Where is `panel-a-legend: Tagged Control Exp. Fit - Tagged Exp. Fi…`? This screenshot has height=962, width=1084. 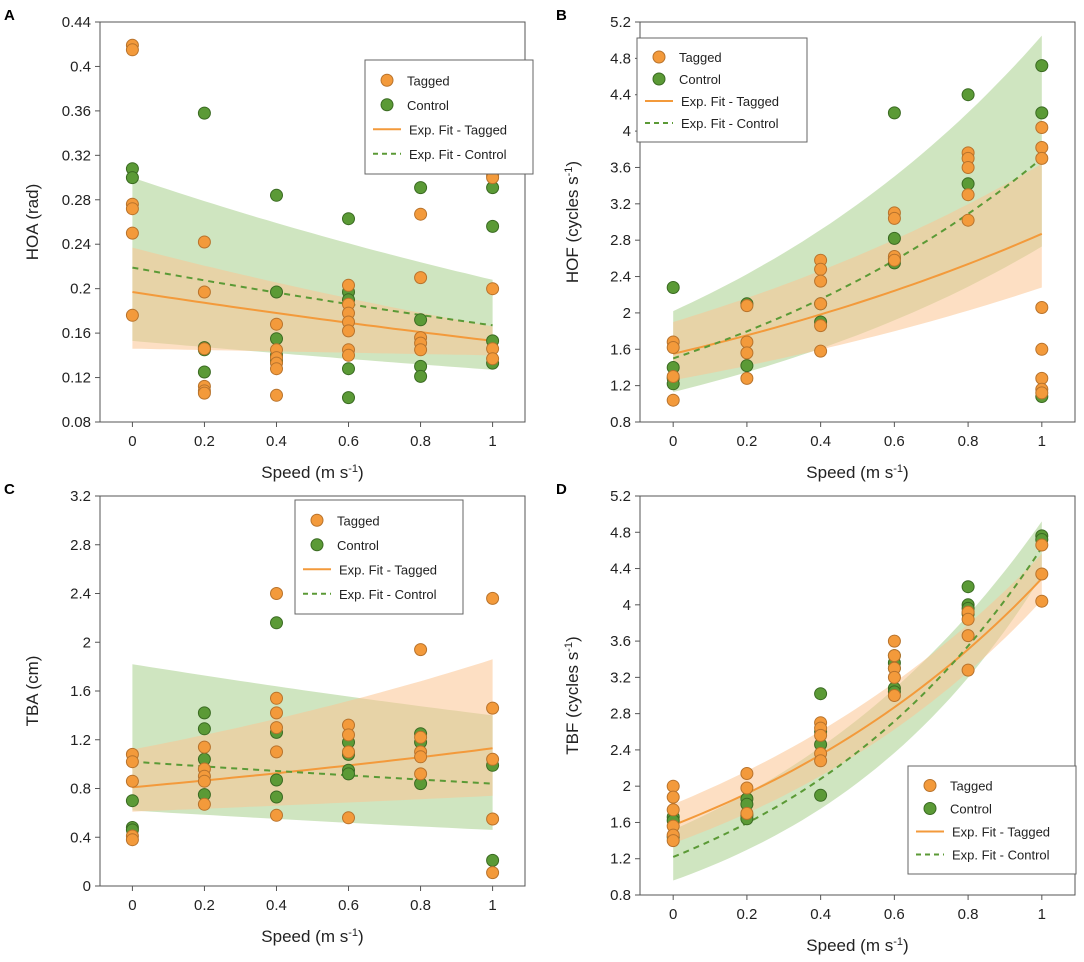 panel-a-legend: Tagged Control Exp. Fit - Tagged Exp. Fi… is located at coordinates (449, 117).